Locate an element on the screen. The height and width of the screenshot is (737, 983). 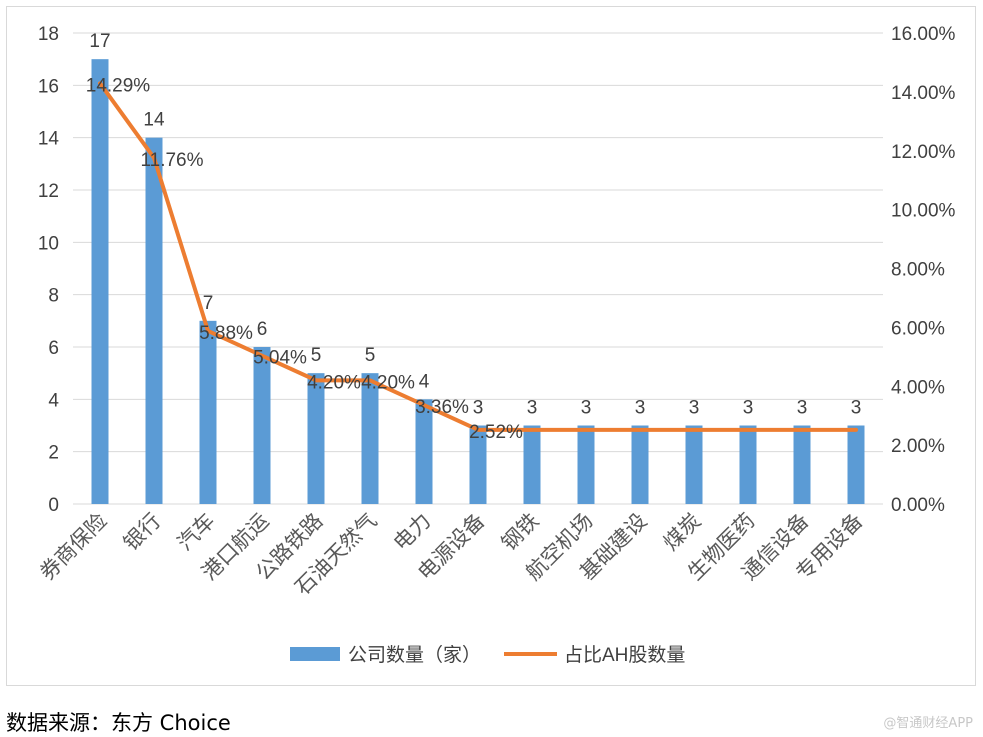
x-category-label: 电力 is located at coordinates (413, 532).